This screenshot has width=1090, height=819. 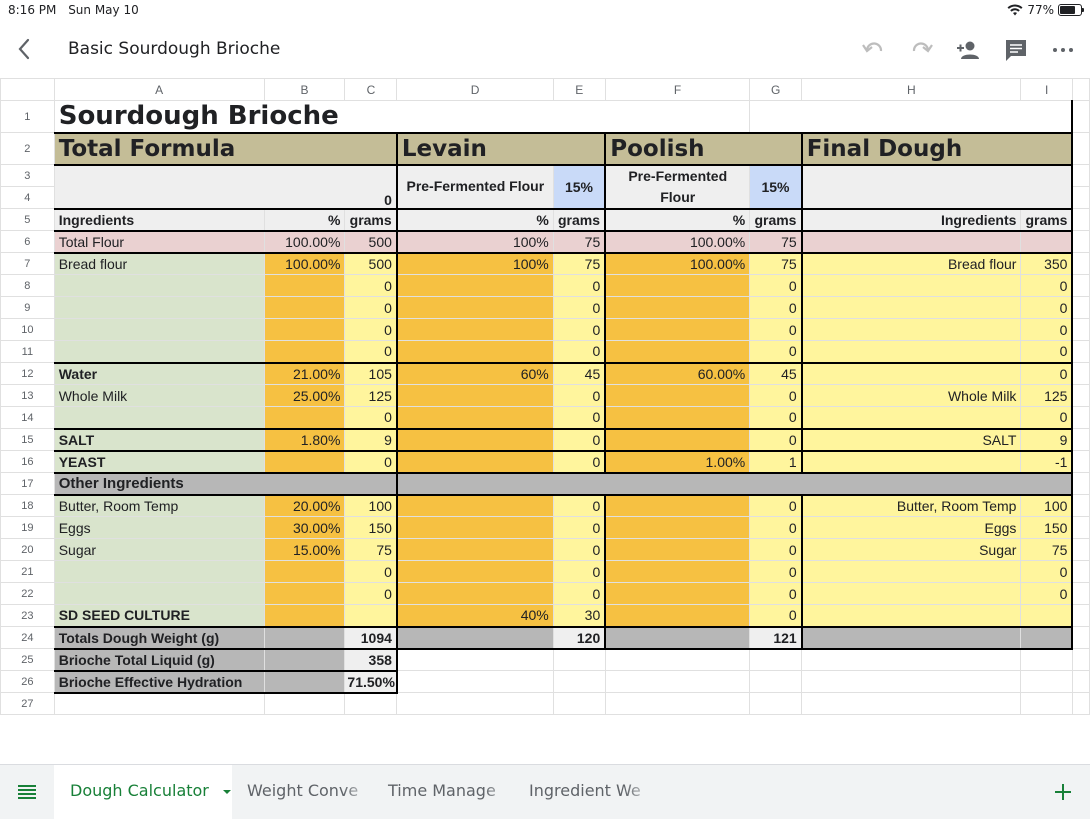 What do you see at coordinates (159, 461) in the screenshot?
I see `cell: YEAST` at bounding box center [159, 461].